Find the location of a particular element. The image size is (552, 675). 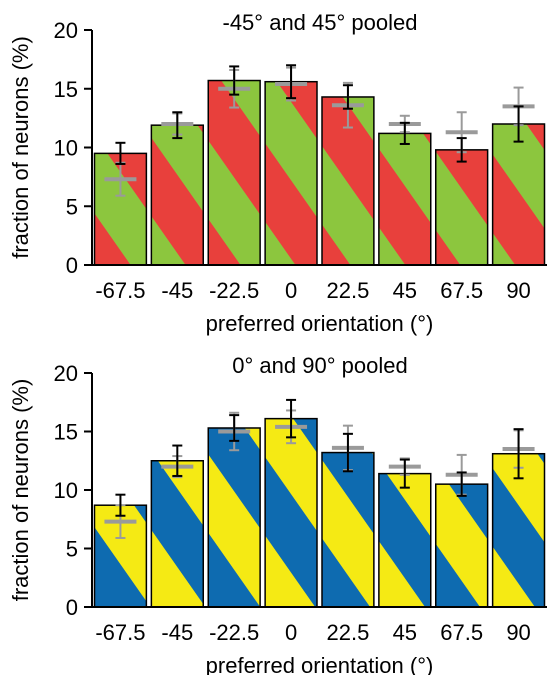

chart-title: -45° and 45° pooled is located at coordinates (320, 22).